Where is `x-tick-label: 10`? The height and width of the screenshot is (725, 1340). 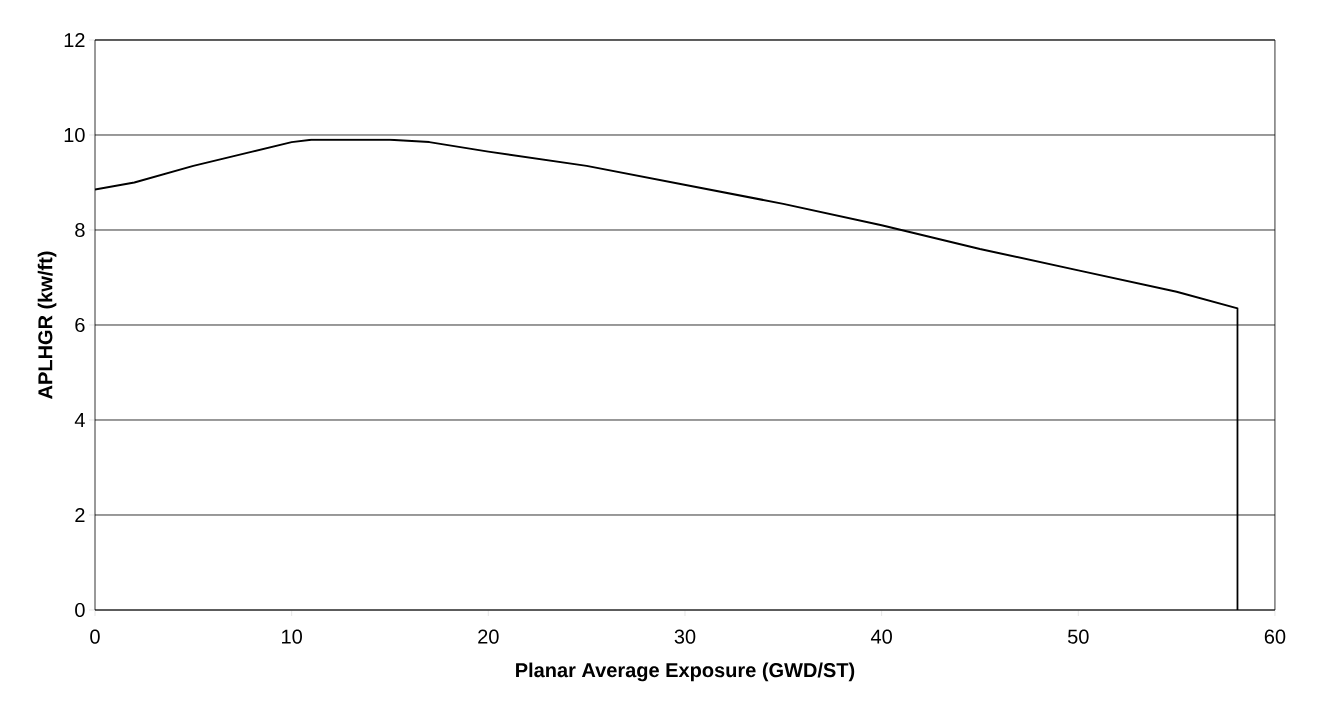
x-tick-label: 10 is located at coordinates (292, 636).